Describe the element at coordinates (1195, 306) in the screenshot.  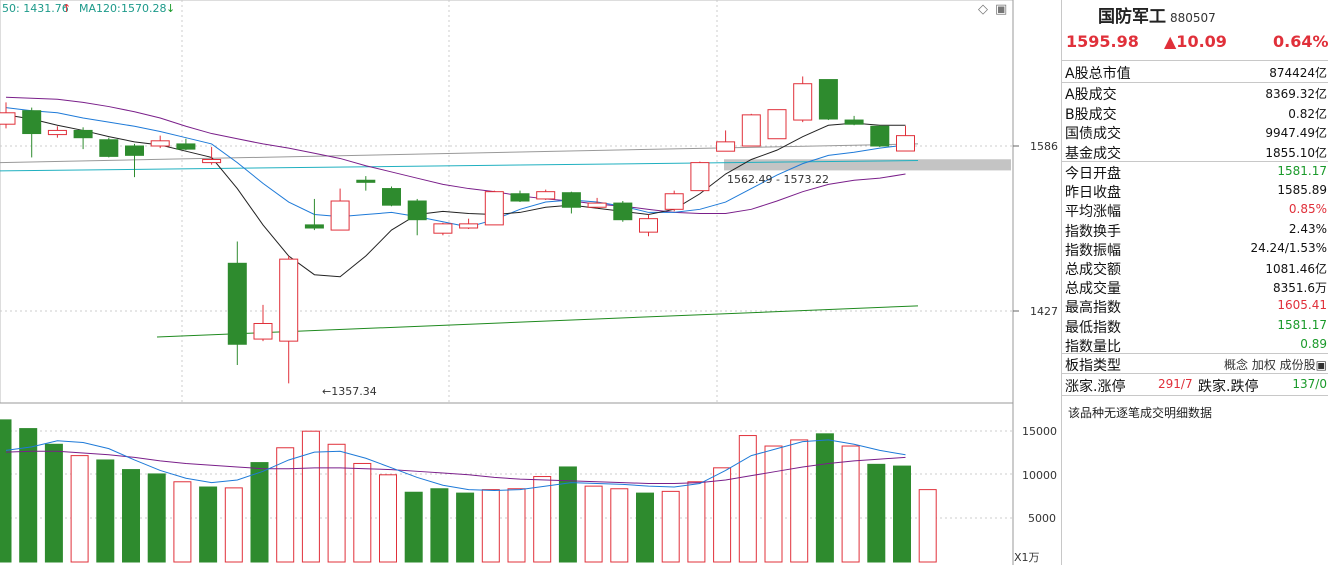
I see `stat-row: 最高指数 1605.41` at that location.